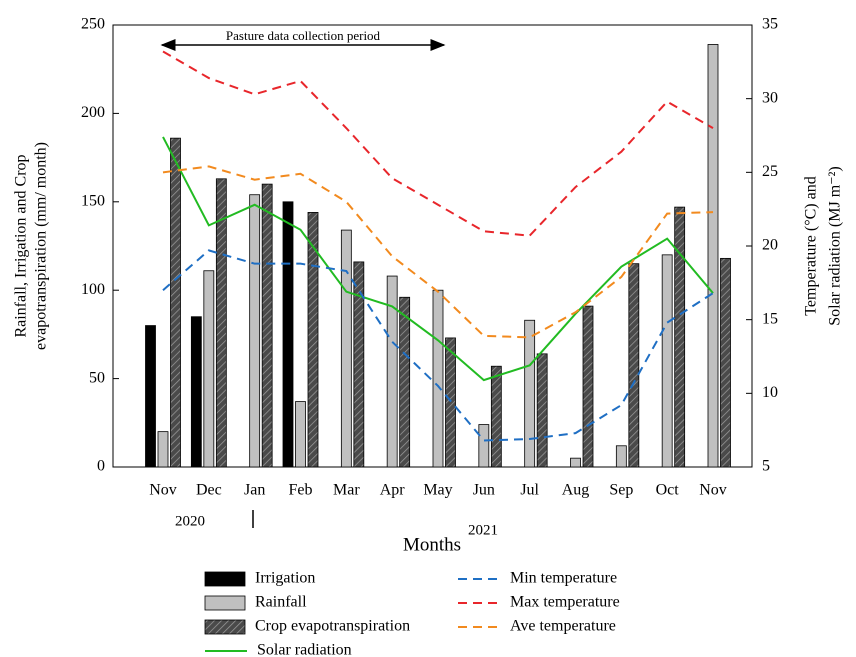 The height and width of the screenshot is (657, 856). I want to click on x-tick-label: Jul, so click(529, 490).